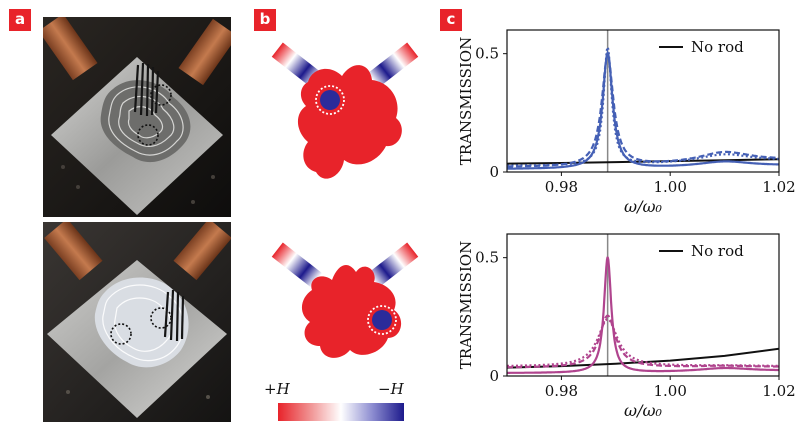 This screenshot has width=805, height=430. What do you see at coordinates (137, 117) in the screenshot?
I see `cavity-photo-top` at bounding box center [137, 117].